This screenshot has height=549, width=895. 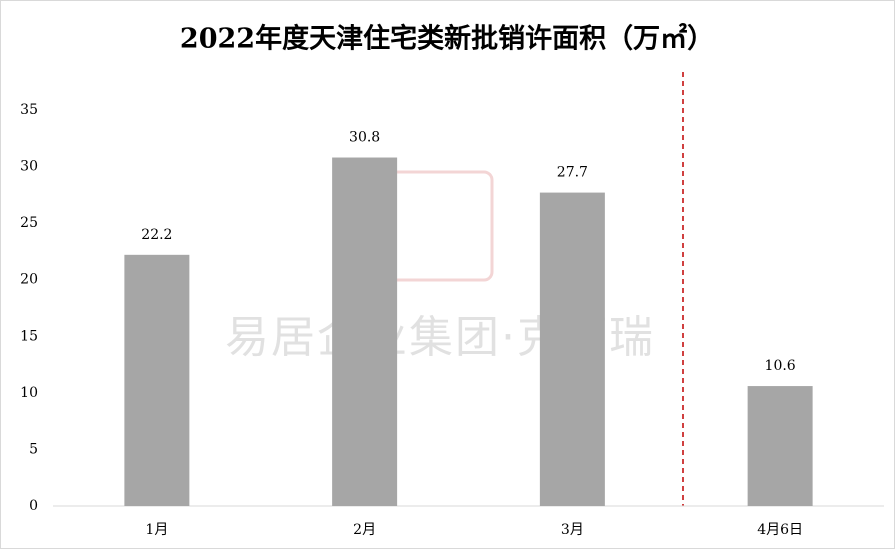 What do you see at coordinates (29, 110) in the screenshot?
I see `y-tick-label: 35` at bounding box center [29, 110].